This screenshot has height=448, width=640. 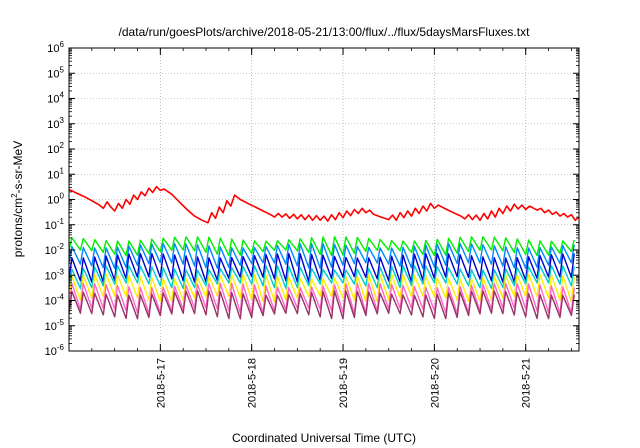 I want to click on y-tick-label: 10⁻⁶, so click(x=55, y=350).